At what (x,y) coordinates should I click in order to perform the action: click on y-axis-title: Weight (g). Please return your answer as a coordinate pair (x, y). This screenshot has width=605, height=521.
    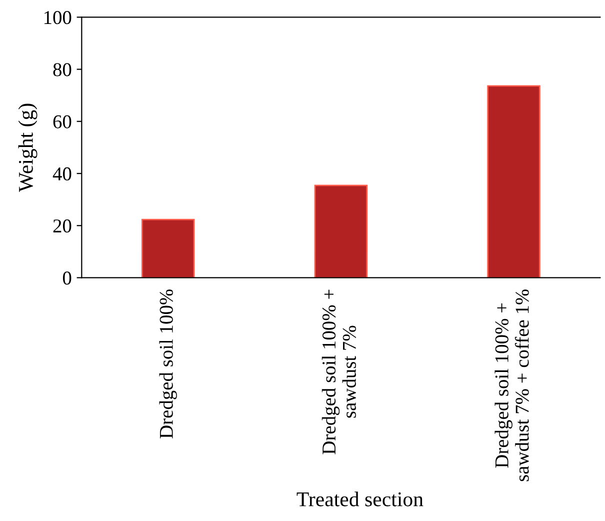
    Looking at the image, I should click on (28, 148).